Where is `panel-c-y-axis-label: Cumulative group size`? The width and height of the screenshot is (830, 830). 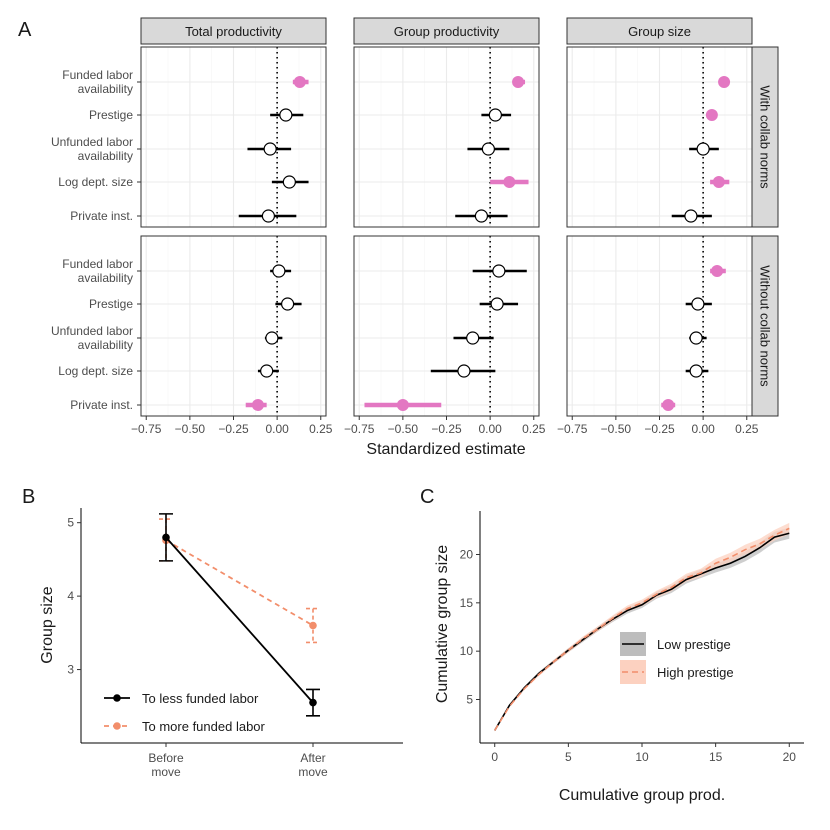
panel-c-y-axis-label: Cumulative group size is located at coordinates (442, 624).